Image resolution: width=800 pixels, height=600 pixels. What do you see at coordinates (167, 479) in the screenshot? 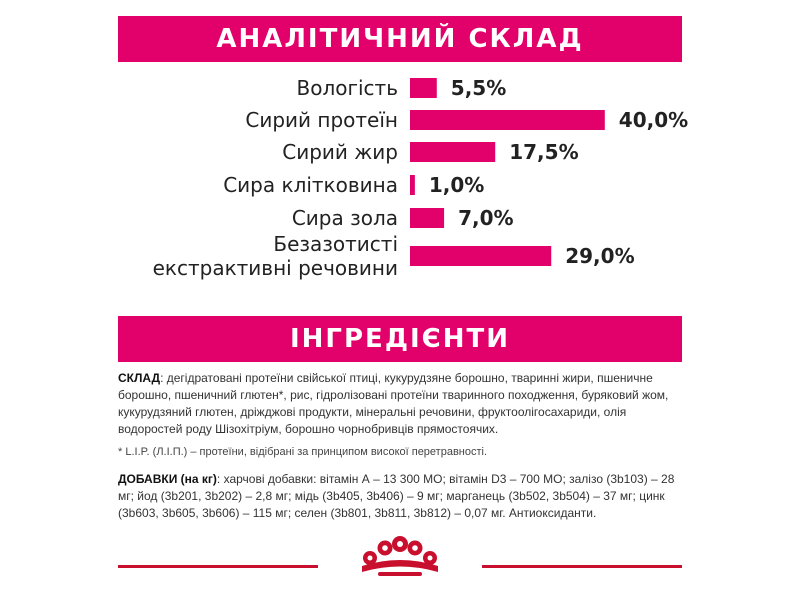
I see `additives-label: ДОБАВКИ (на кг)` at bounding box center [167, 479].